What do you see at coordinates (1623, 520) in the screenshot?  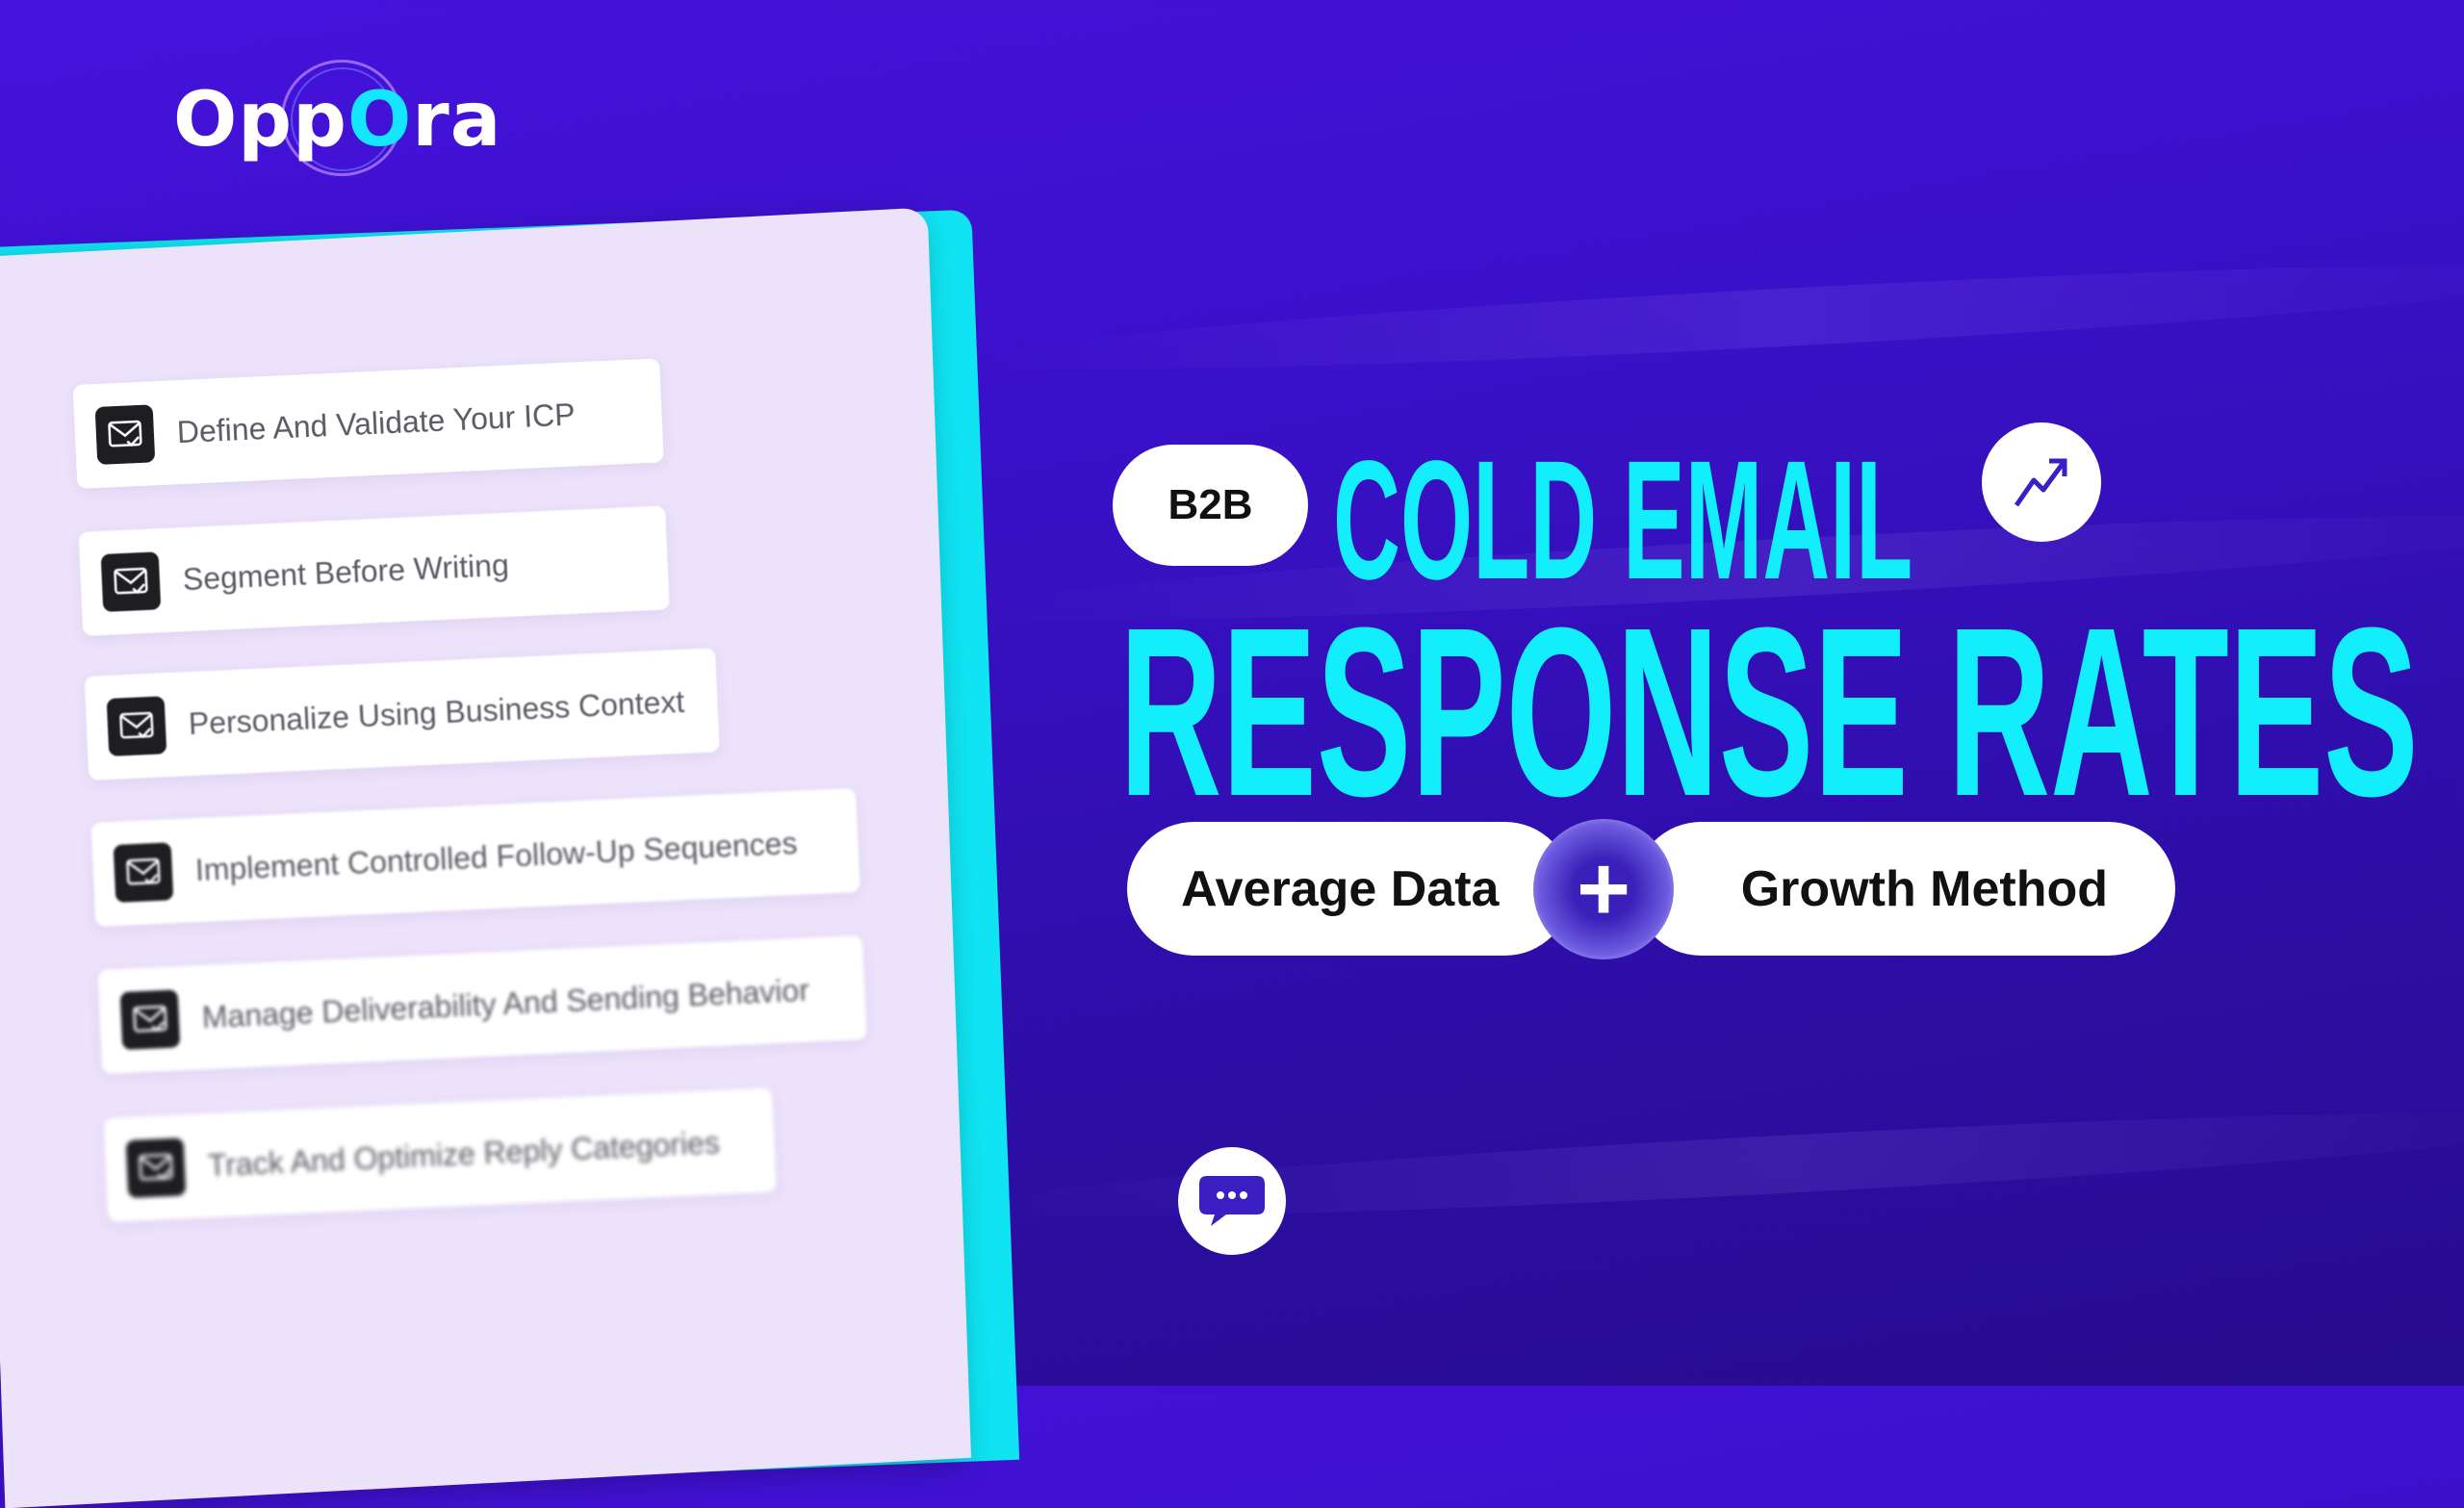 I see `headline-line1: COLD EMAIL` at bounding box center [1623, 520].